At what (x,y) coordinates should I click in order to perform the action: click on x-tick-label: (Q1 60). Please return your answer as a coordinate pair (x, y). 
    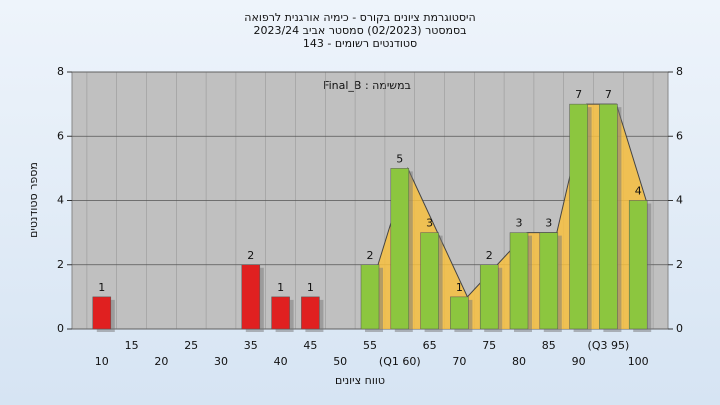
    Looking at the image, I should click on (400, 361).